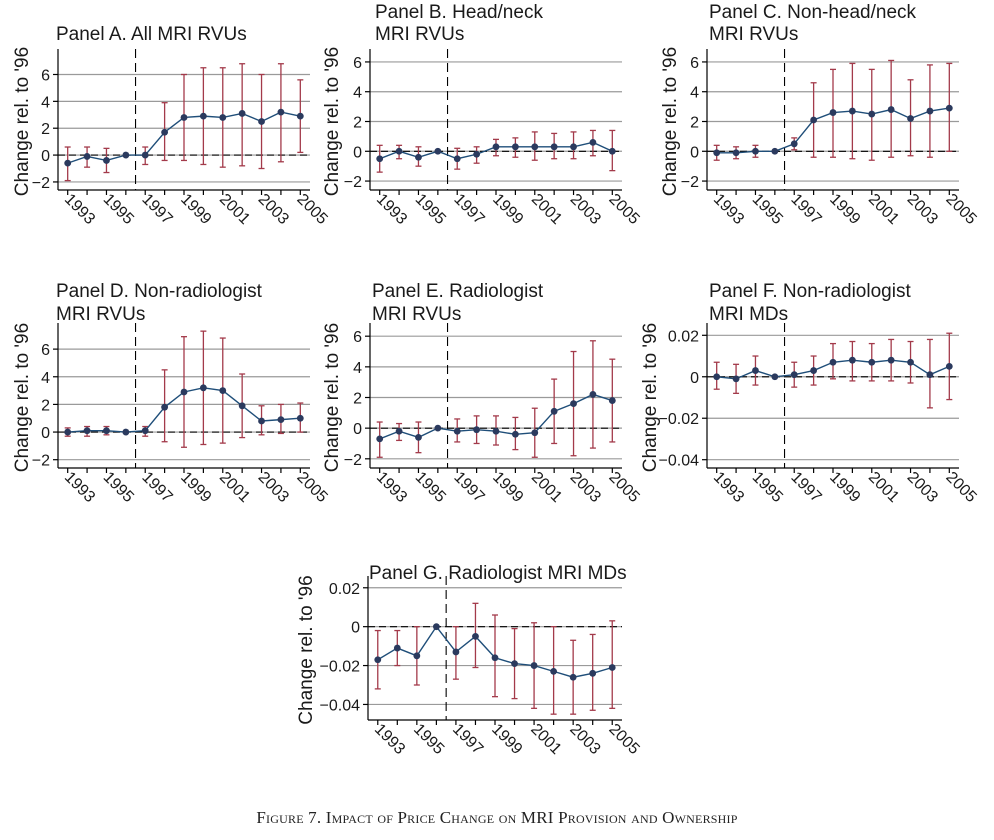 This screenshot has width=994, height=840. Describe the element at coordinates (679, 419) in the screenshot. I see `y-tick-label: −0.02` at that location.